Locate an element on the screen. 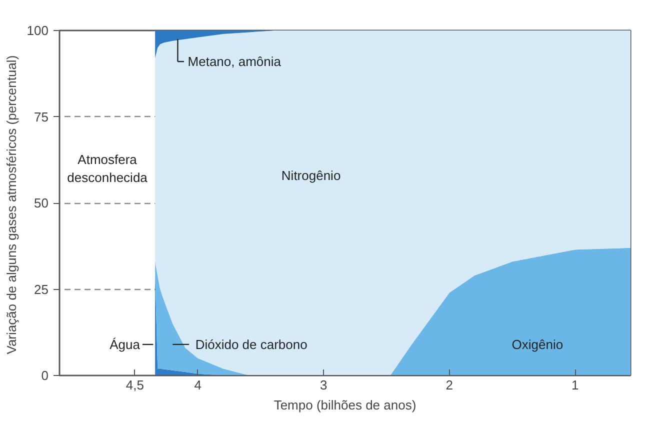 Image resolution: width=657 pixels, height=423 pixels. x-tick-label: 1 is located at coordinates (575, 385).